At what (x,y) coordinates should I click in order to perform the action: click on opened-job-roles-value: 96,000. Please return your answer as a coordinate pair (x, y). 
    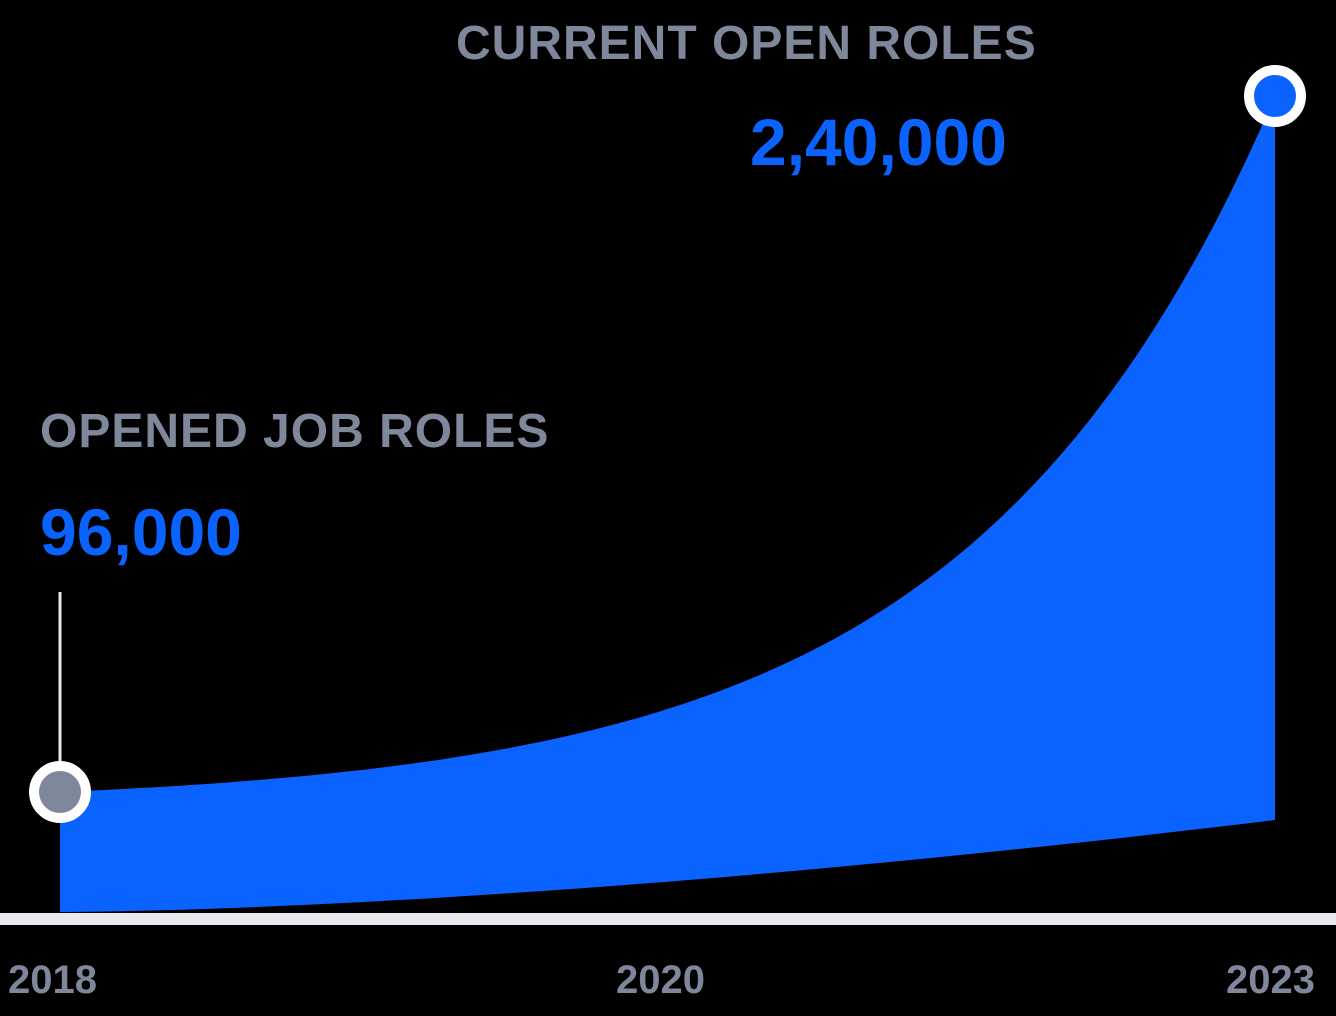
    Looking at the image, I should click on (141, 532).